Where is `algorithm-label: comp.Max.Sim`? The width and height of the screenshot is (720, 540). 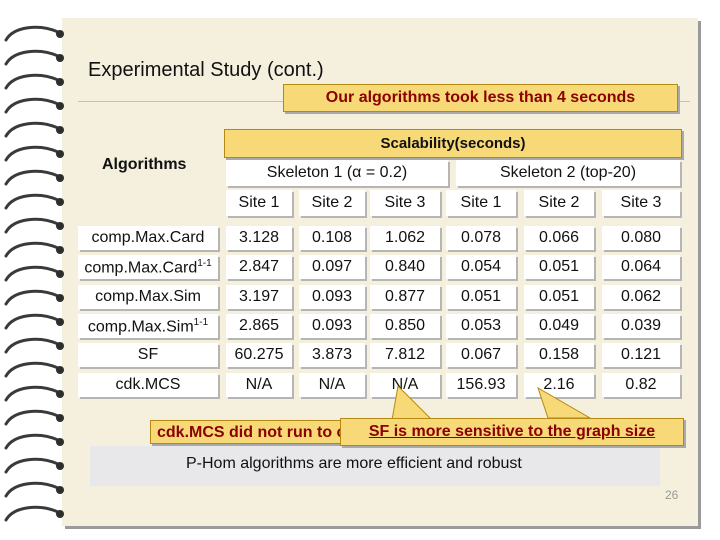 algorithm-label: comp.Max.Sim is located at coordinates (148, 296).